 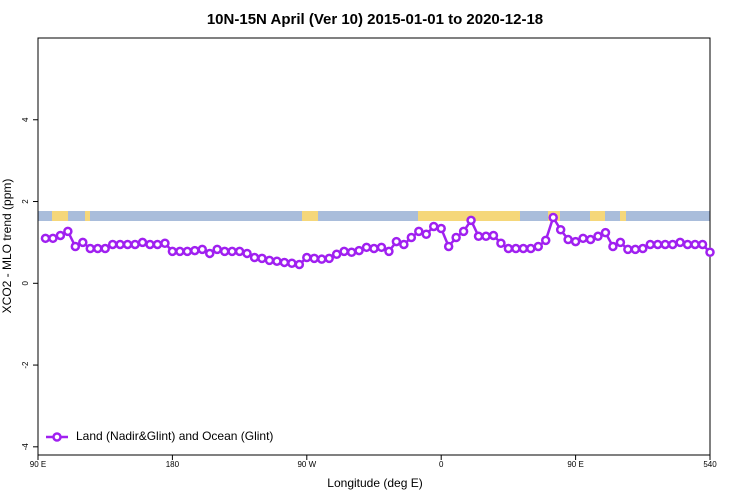 I want to click on x-tick-label: 540, so click(x=710, y=464).